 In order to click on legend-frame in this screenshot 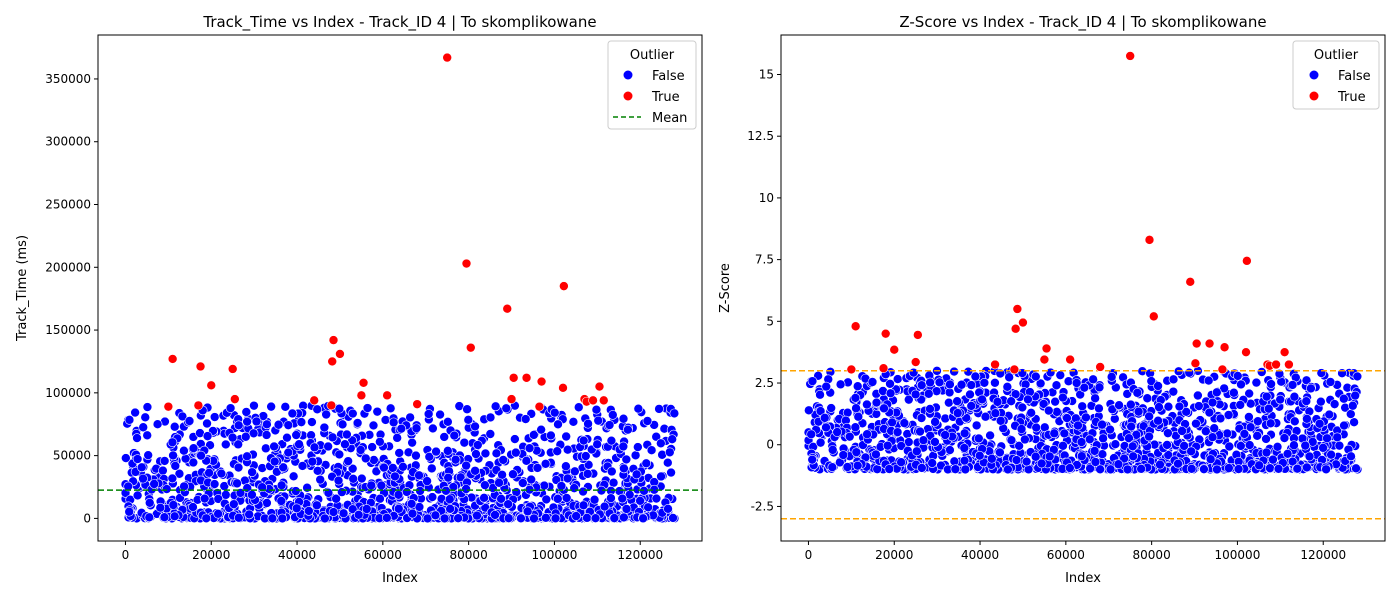, I will do `click(652, 85)`.